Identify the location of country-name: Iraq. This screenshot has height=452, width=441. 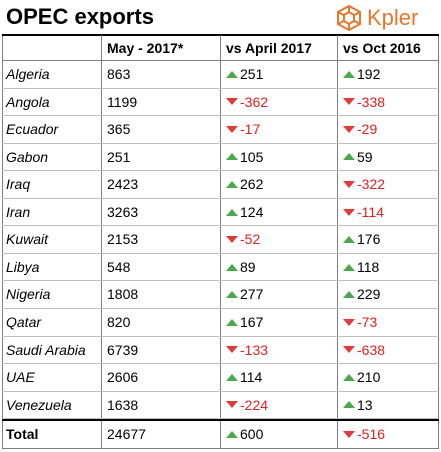
(18, 184).